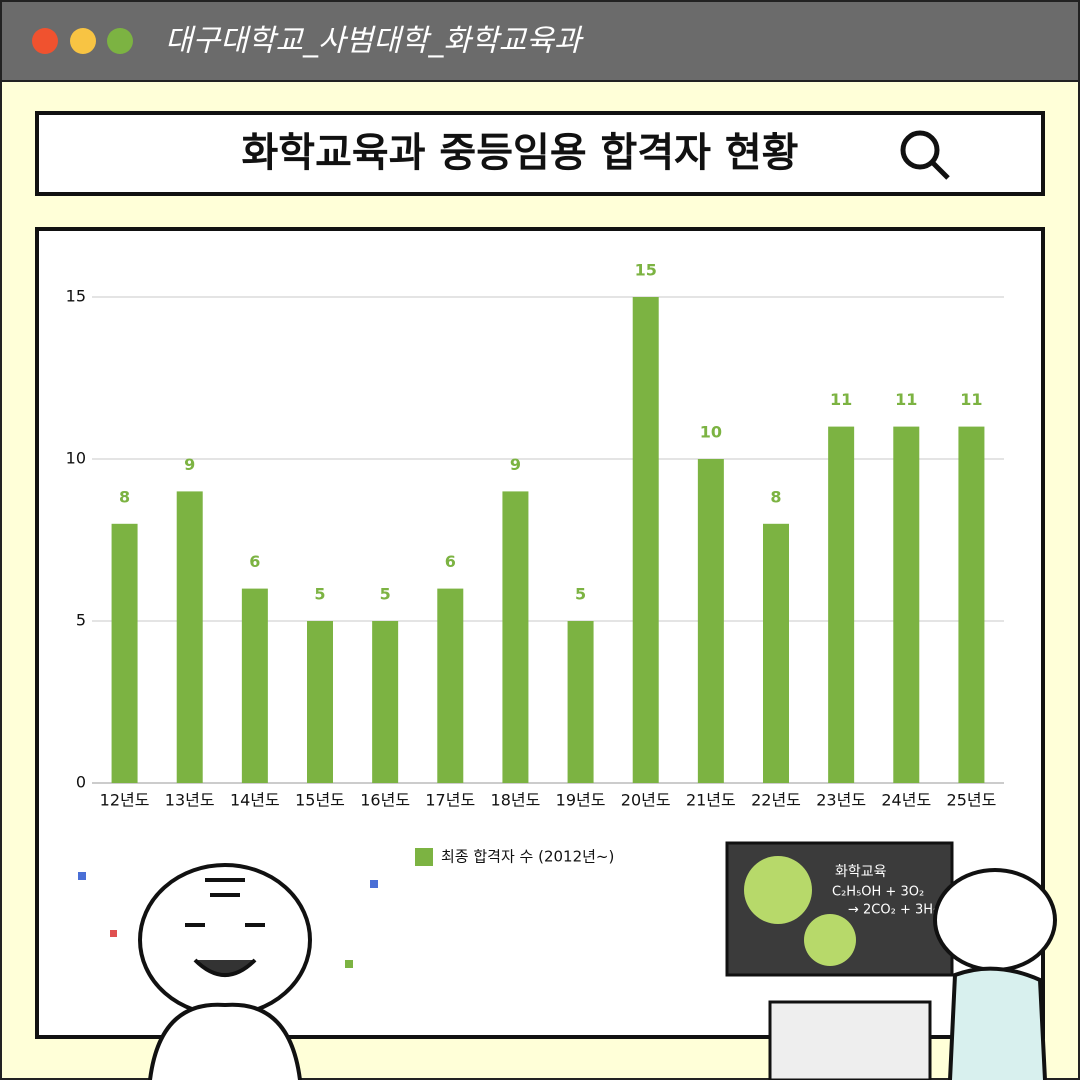 The image size is (1080, 1084). What do you see at coordinates (125, 800) in the screenshot?
I see `x-tick-label: 12년도` at bounding box center [125, 800].